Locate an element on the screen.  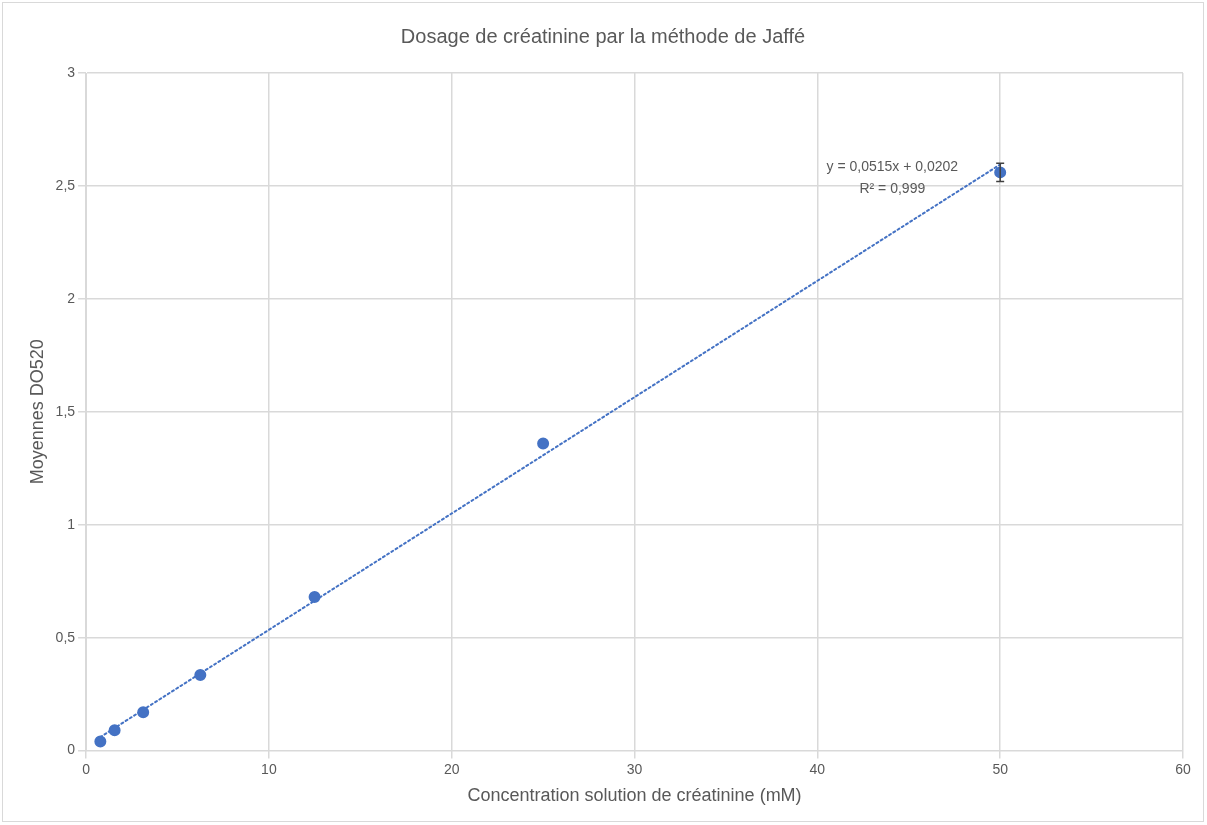
x-tick-label: 60 is located at coordinates (1183, 768).